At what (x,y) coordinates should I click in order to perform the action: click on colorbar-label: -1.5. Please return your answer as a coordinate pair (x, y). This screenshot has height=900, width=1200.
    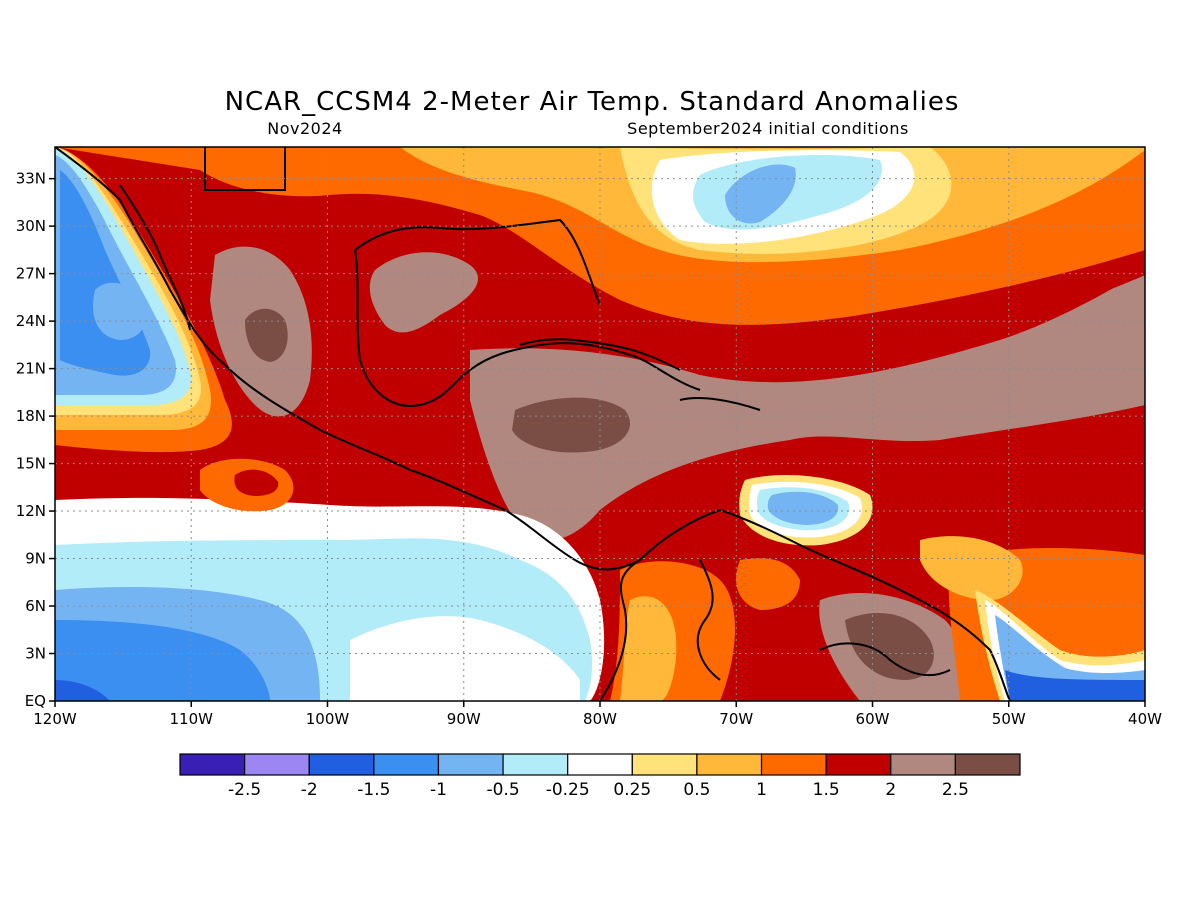
    Looking at the image, I should click on (373, 790).